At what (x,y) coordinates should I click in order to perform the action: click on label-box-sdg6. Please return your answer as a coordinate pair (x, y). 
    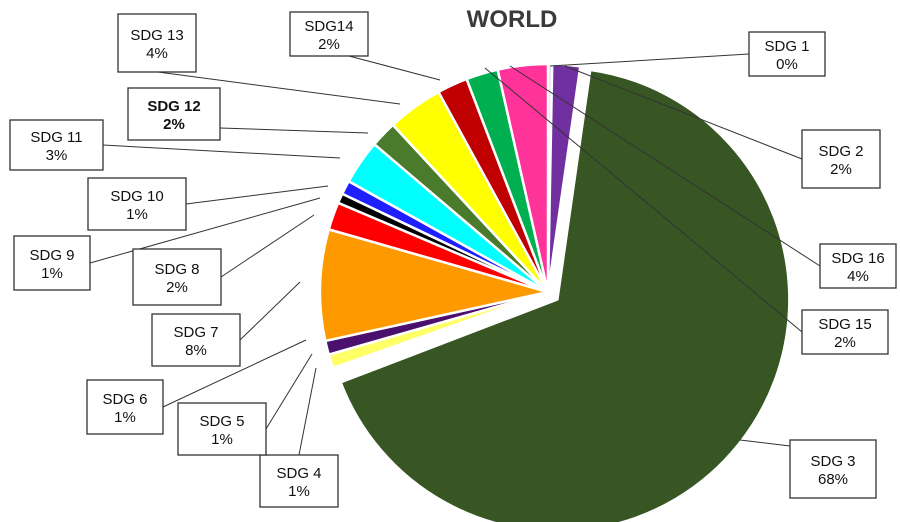
    Looking at the image, I should click on (125, 407).